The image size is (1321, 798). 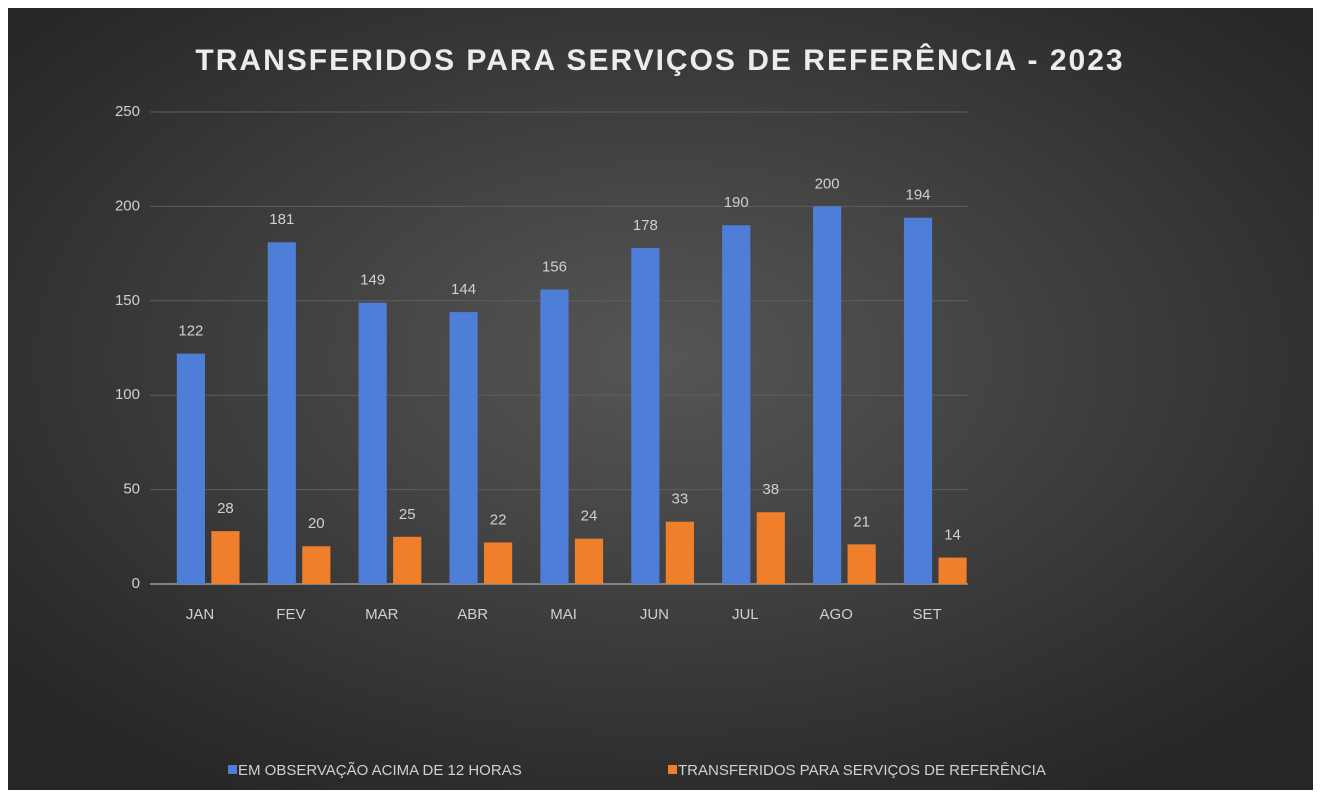 What do you see at coordinates (407, 514) in the screenshot?
I see `data-label: 25` at bounding box center [407, 514].